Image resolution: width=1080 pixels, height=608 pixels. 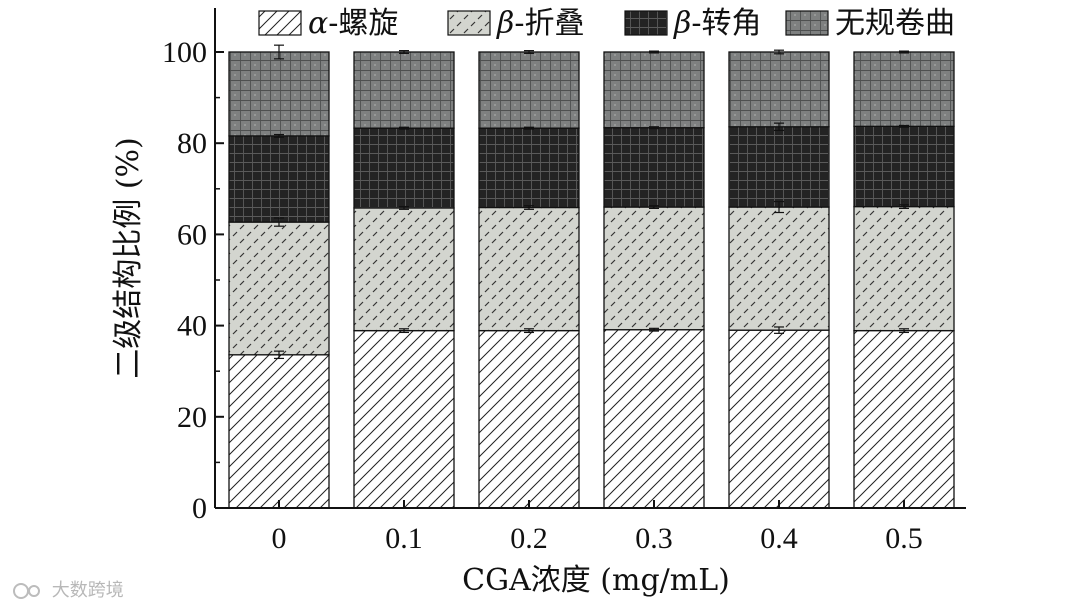 What do you see at coordinates (192, 417) in the screenshot?
I see `y-tick-label: 20` at bounding box center [192, 417].